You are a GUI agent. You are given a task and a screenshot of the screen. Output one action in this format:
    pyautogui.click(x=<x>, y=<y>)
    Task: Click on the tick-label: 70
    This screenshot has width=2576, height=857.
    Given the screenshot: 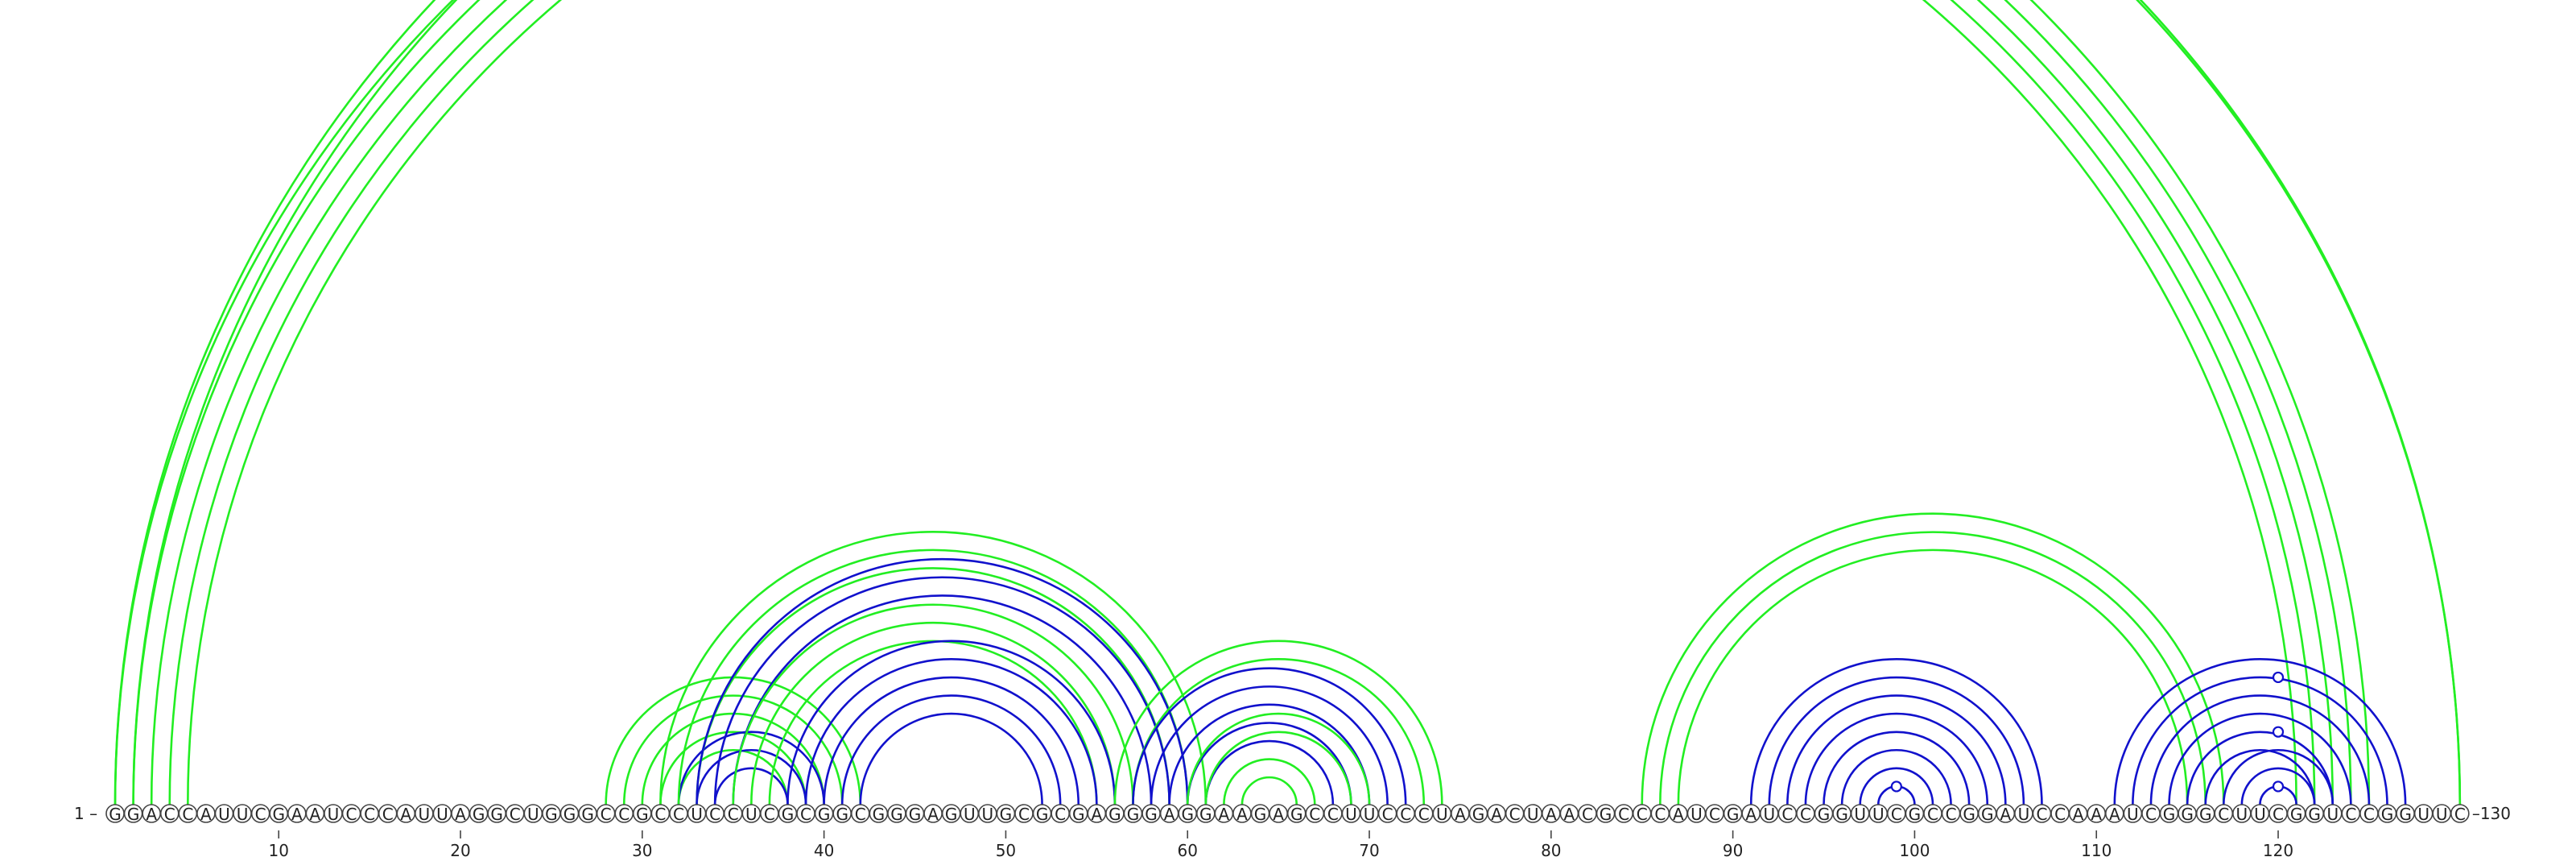 What is the action you would take?
    pyautogui.click(x=1369, y=849)
    